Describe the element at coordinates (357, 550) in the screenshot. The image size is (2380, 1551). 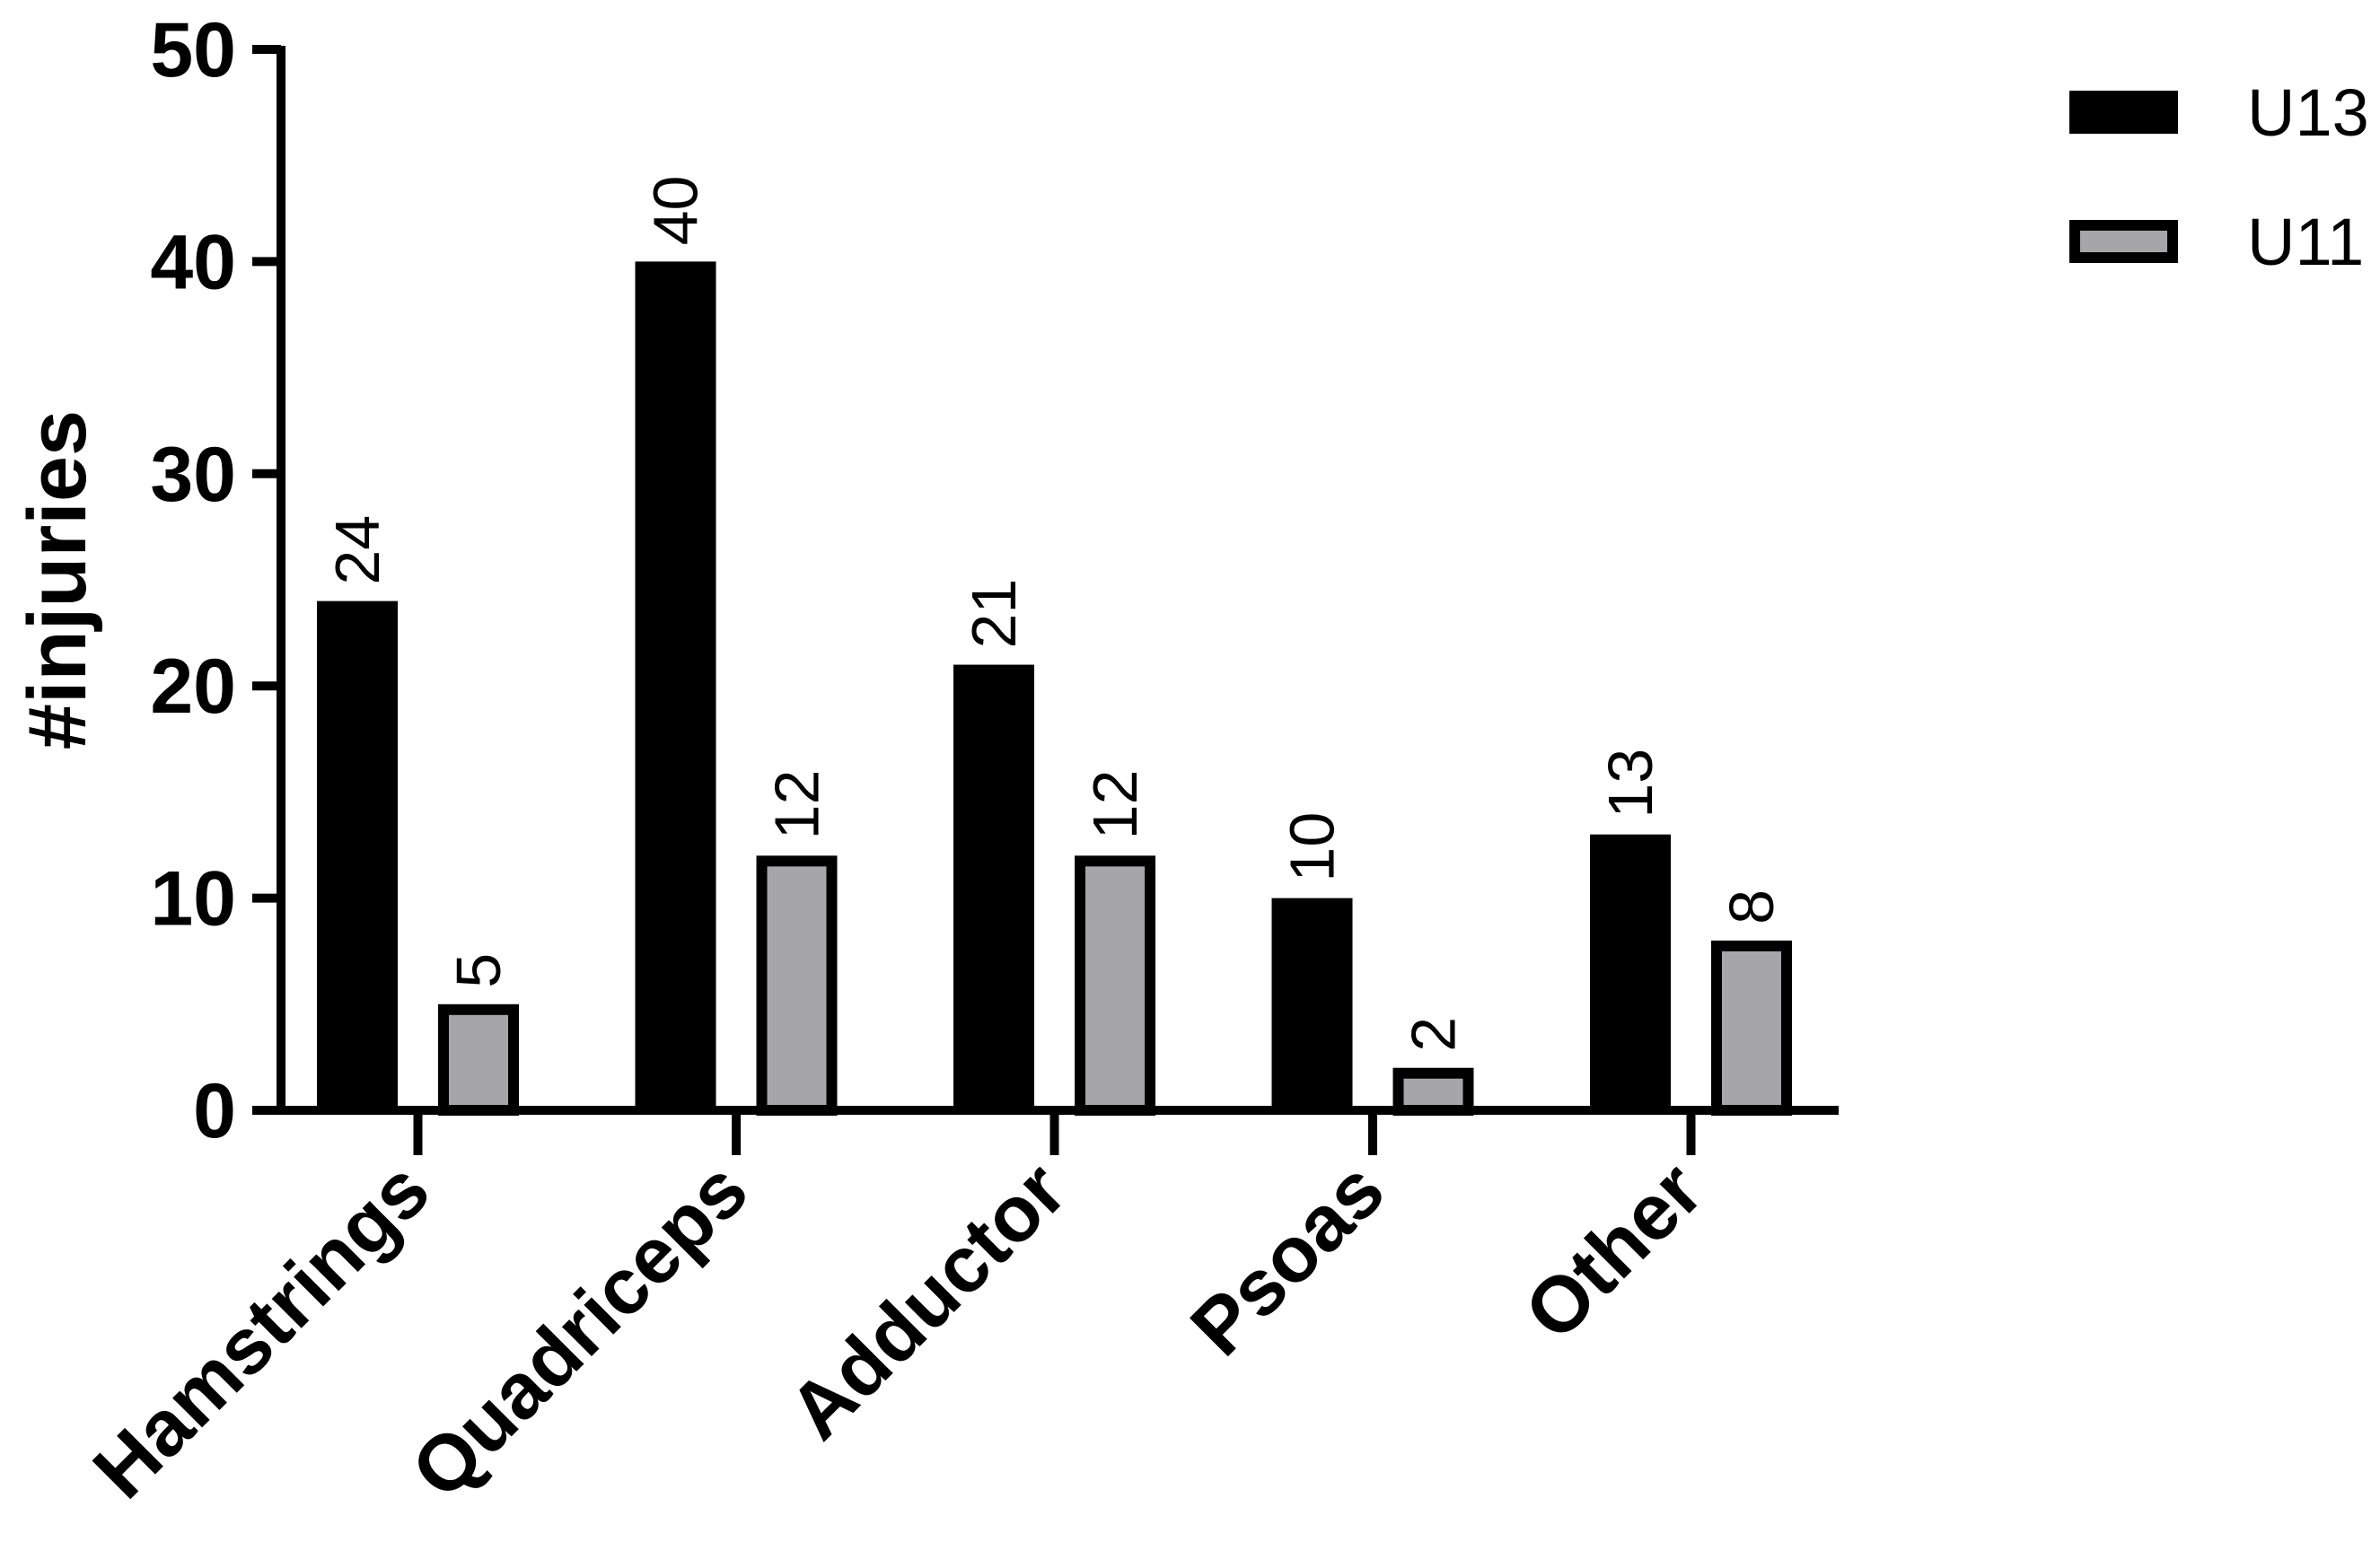
I see `data-label: 24` at that location.